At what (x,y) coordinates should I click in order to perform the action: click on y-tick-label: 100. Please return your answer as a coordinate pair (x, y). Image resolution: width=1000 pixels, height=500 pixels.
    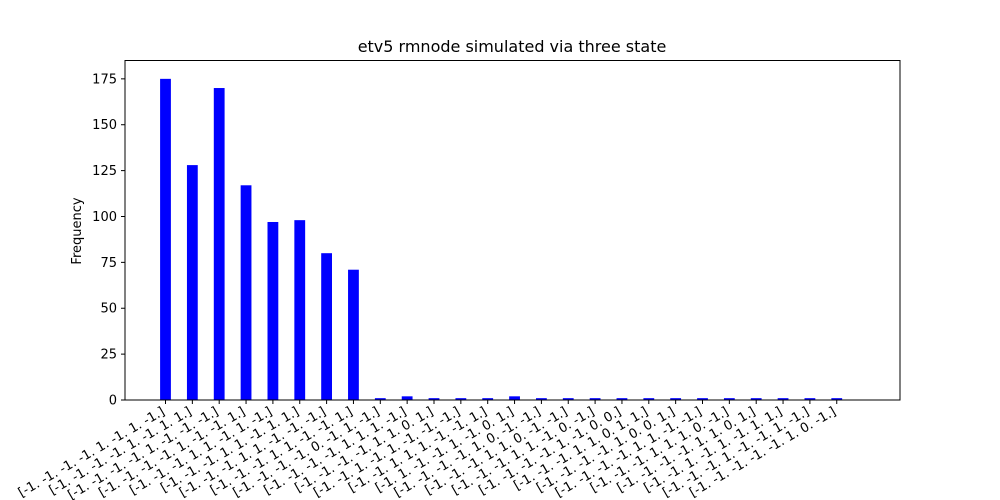
    Looking at the image, I should click on (104, 217).